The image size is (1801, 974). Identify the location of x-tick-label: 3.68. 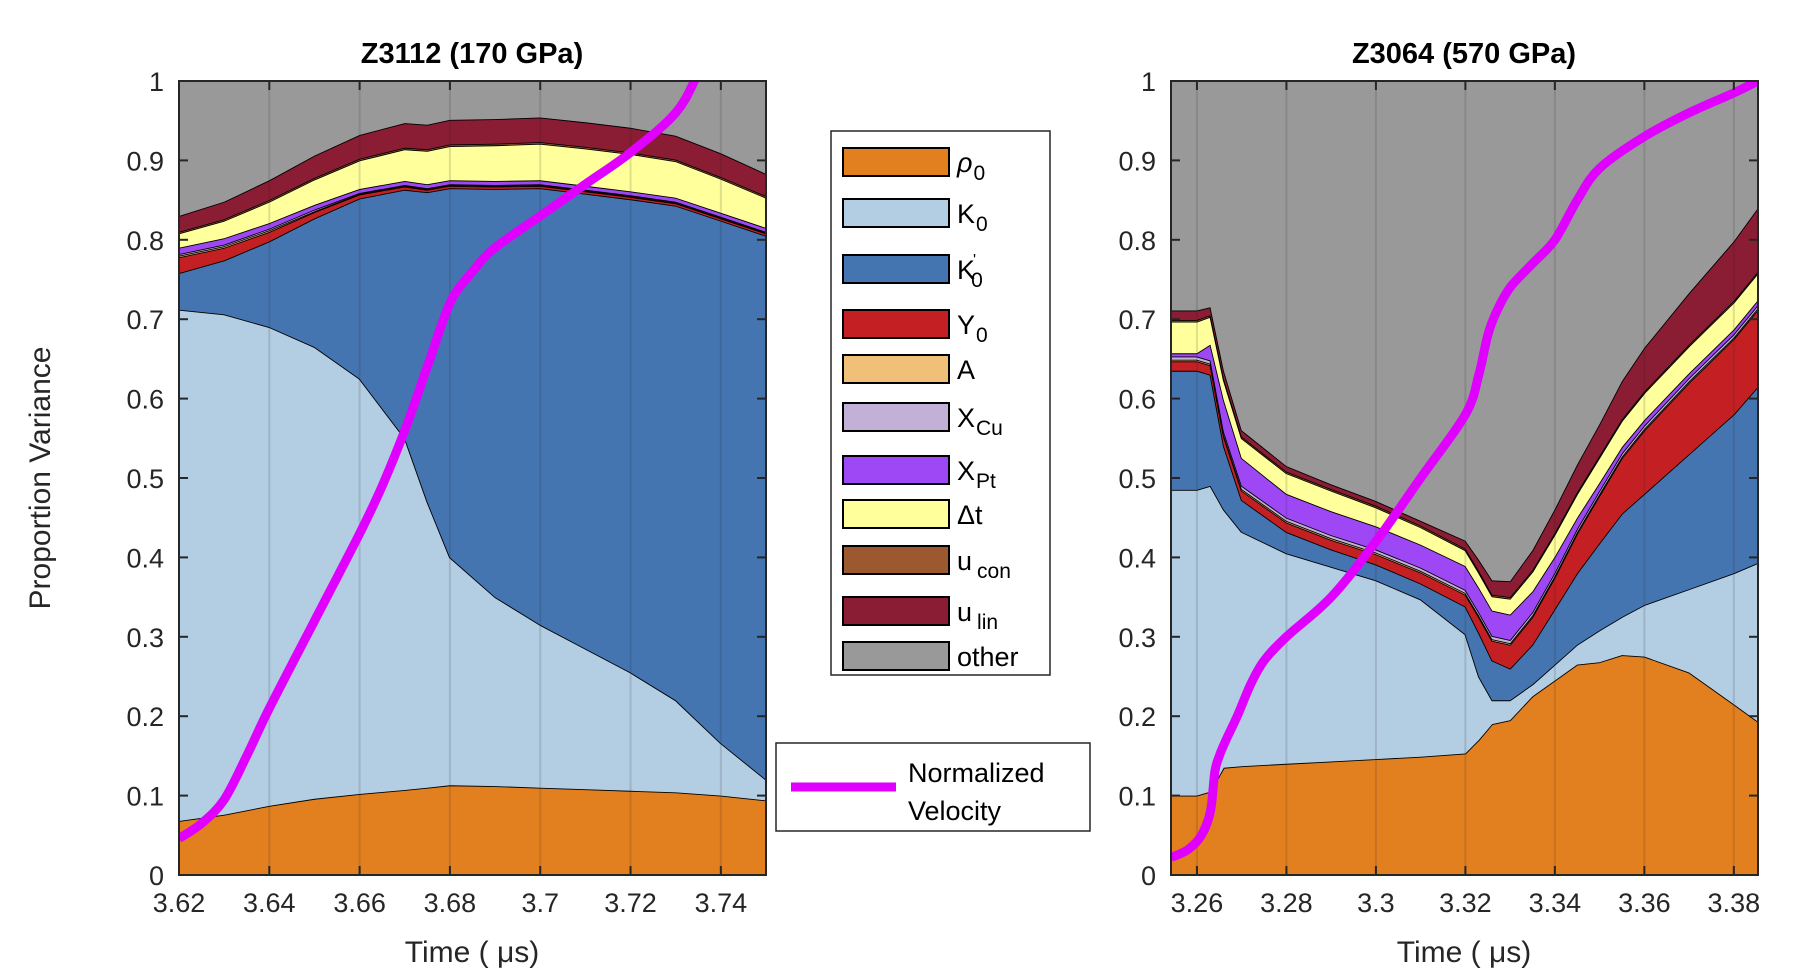
(450, 903).